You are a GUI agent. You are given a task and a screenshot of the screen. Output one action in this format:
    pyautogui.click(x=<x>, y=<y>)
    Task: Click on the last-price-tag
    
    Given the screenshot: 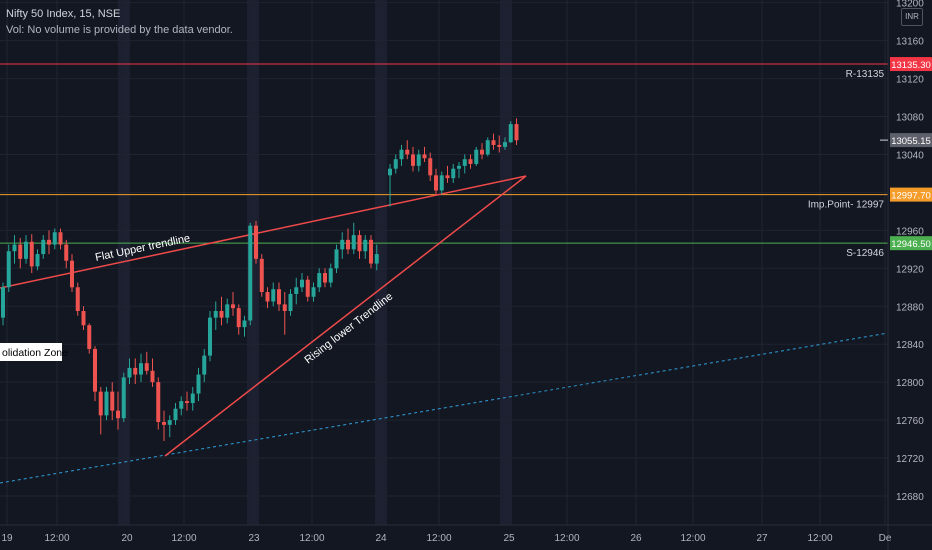 What is the action you would take?
    pyautogui.click(x=911, y=140)
    